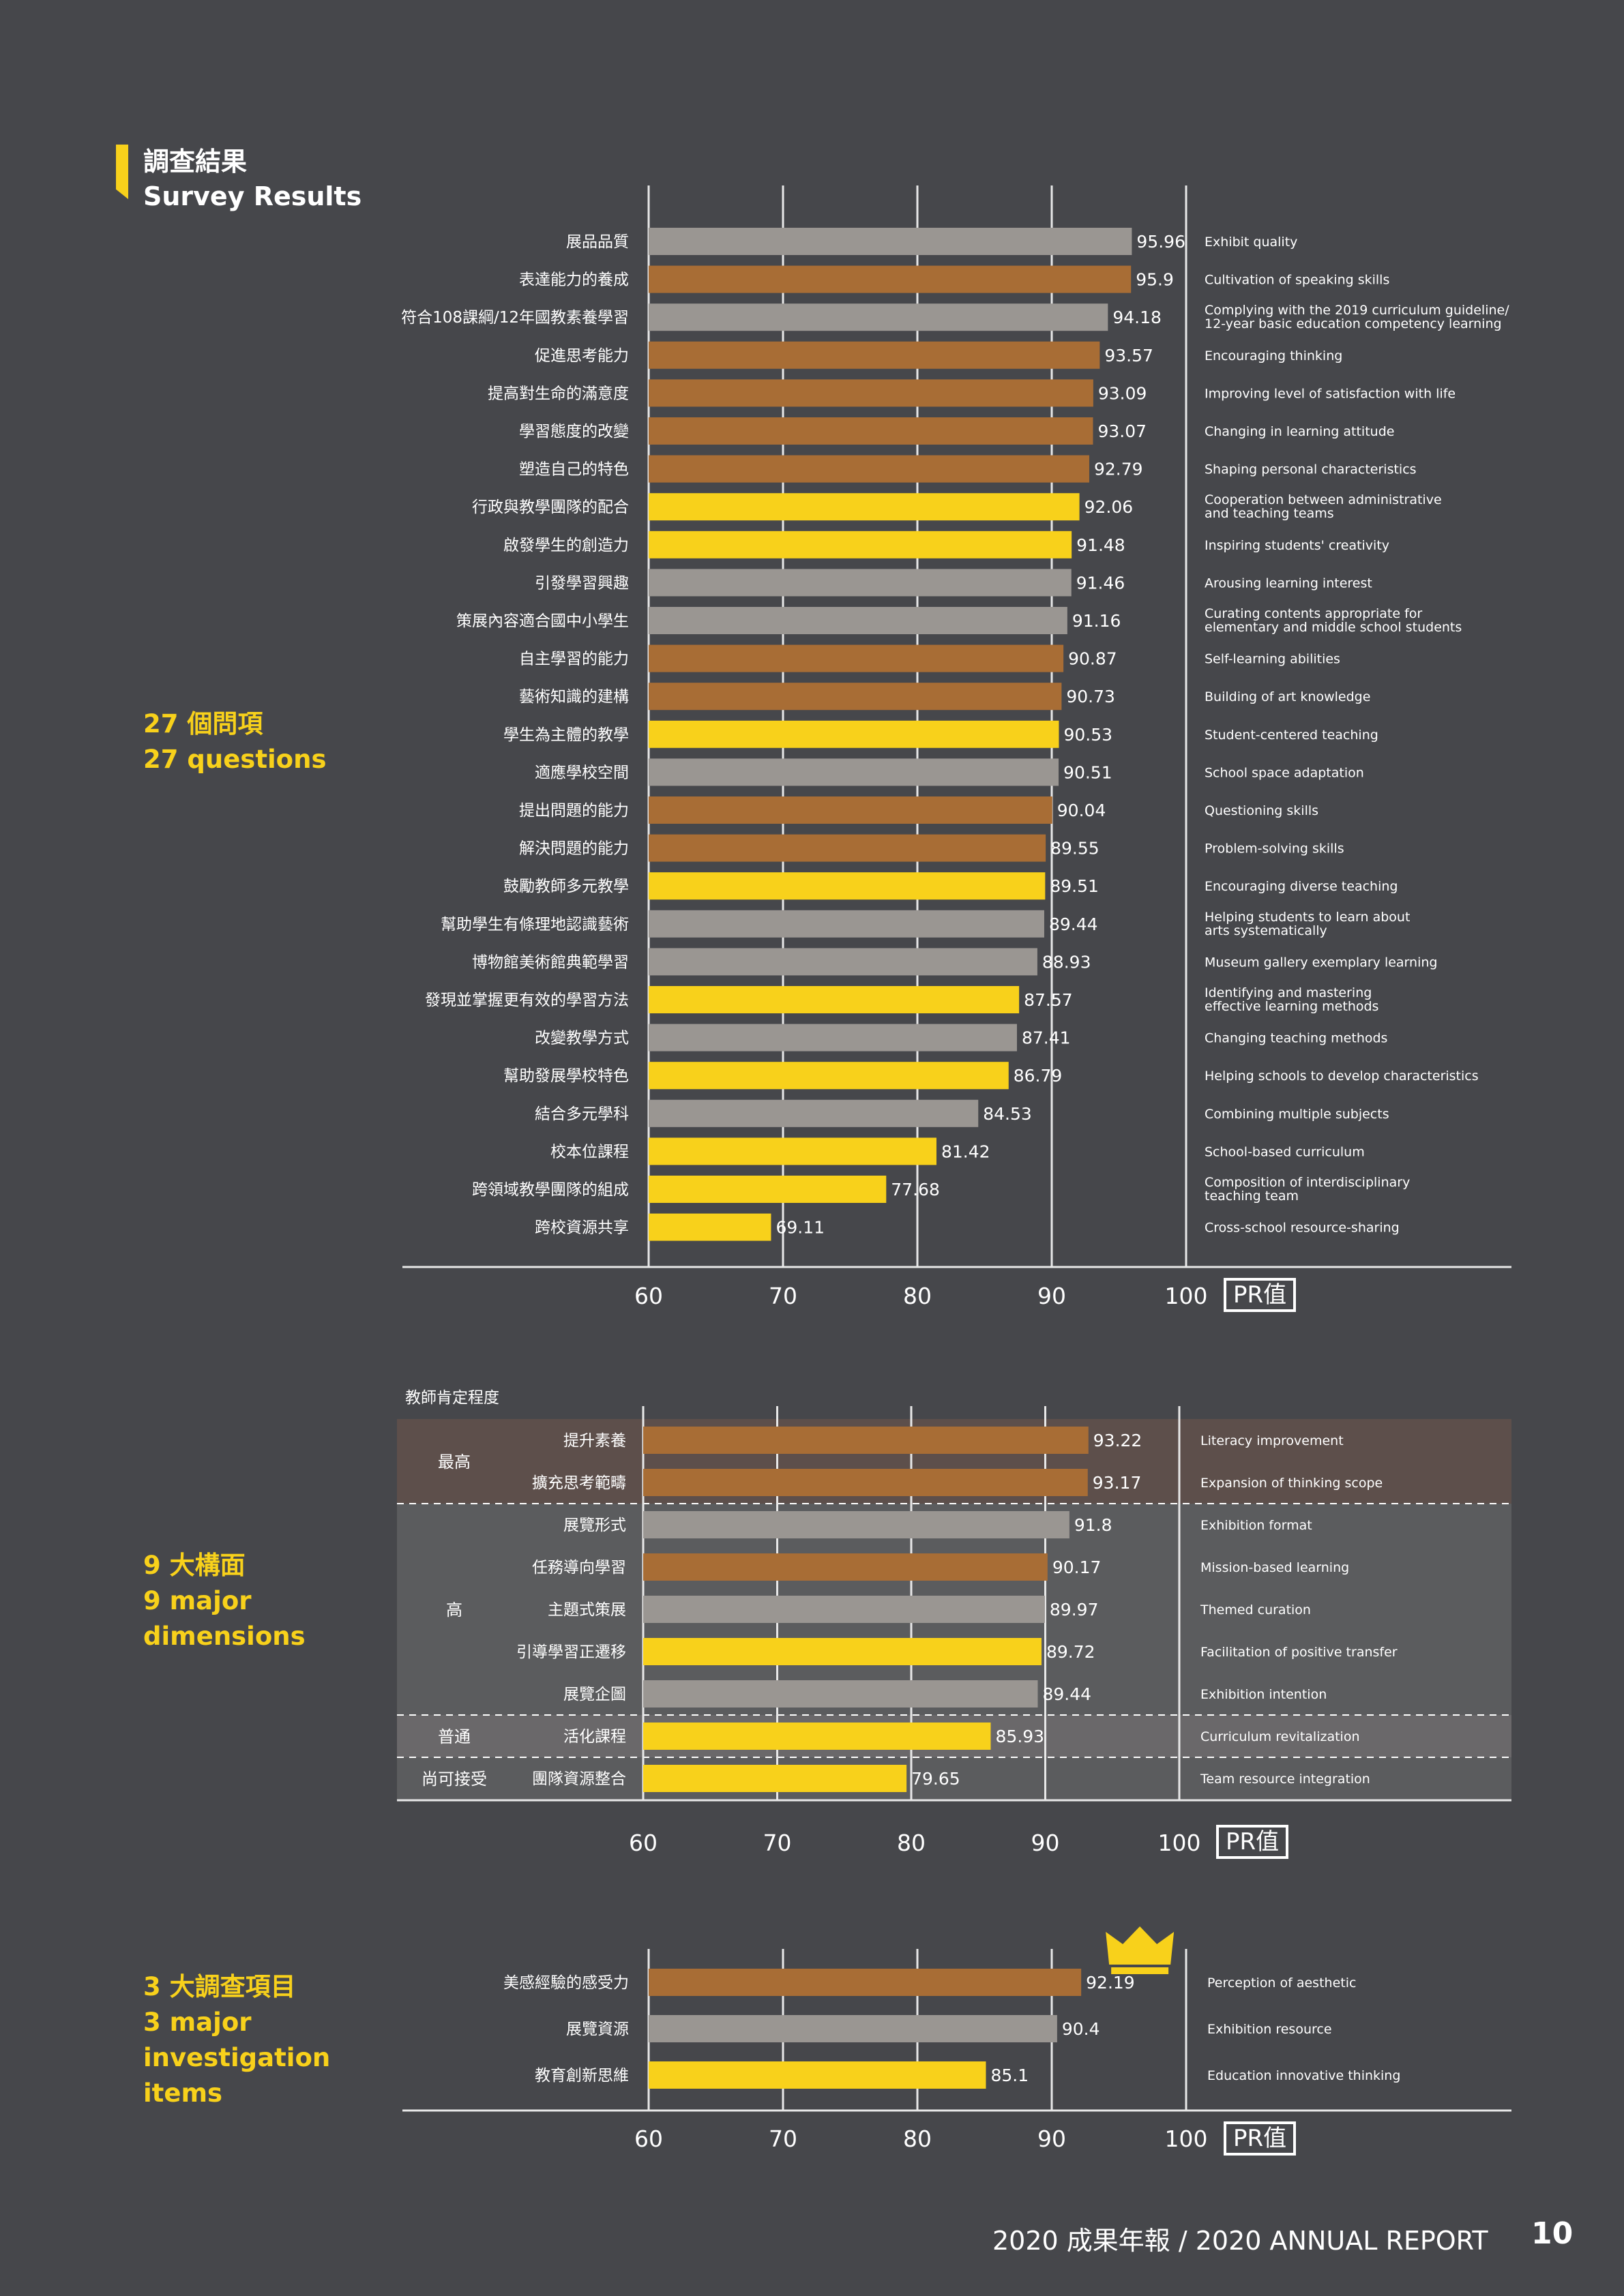 This screenshot has width=1624, height=2296. I want to click on bar-category-zh: 引導學習正遷移, so click(571, 1652).